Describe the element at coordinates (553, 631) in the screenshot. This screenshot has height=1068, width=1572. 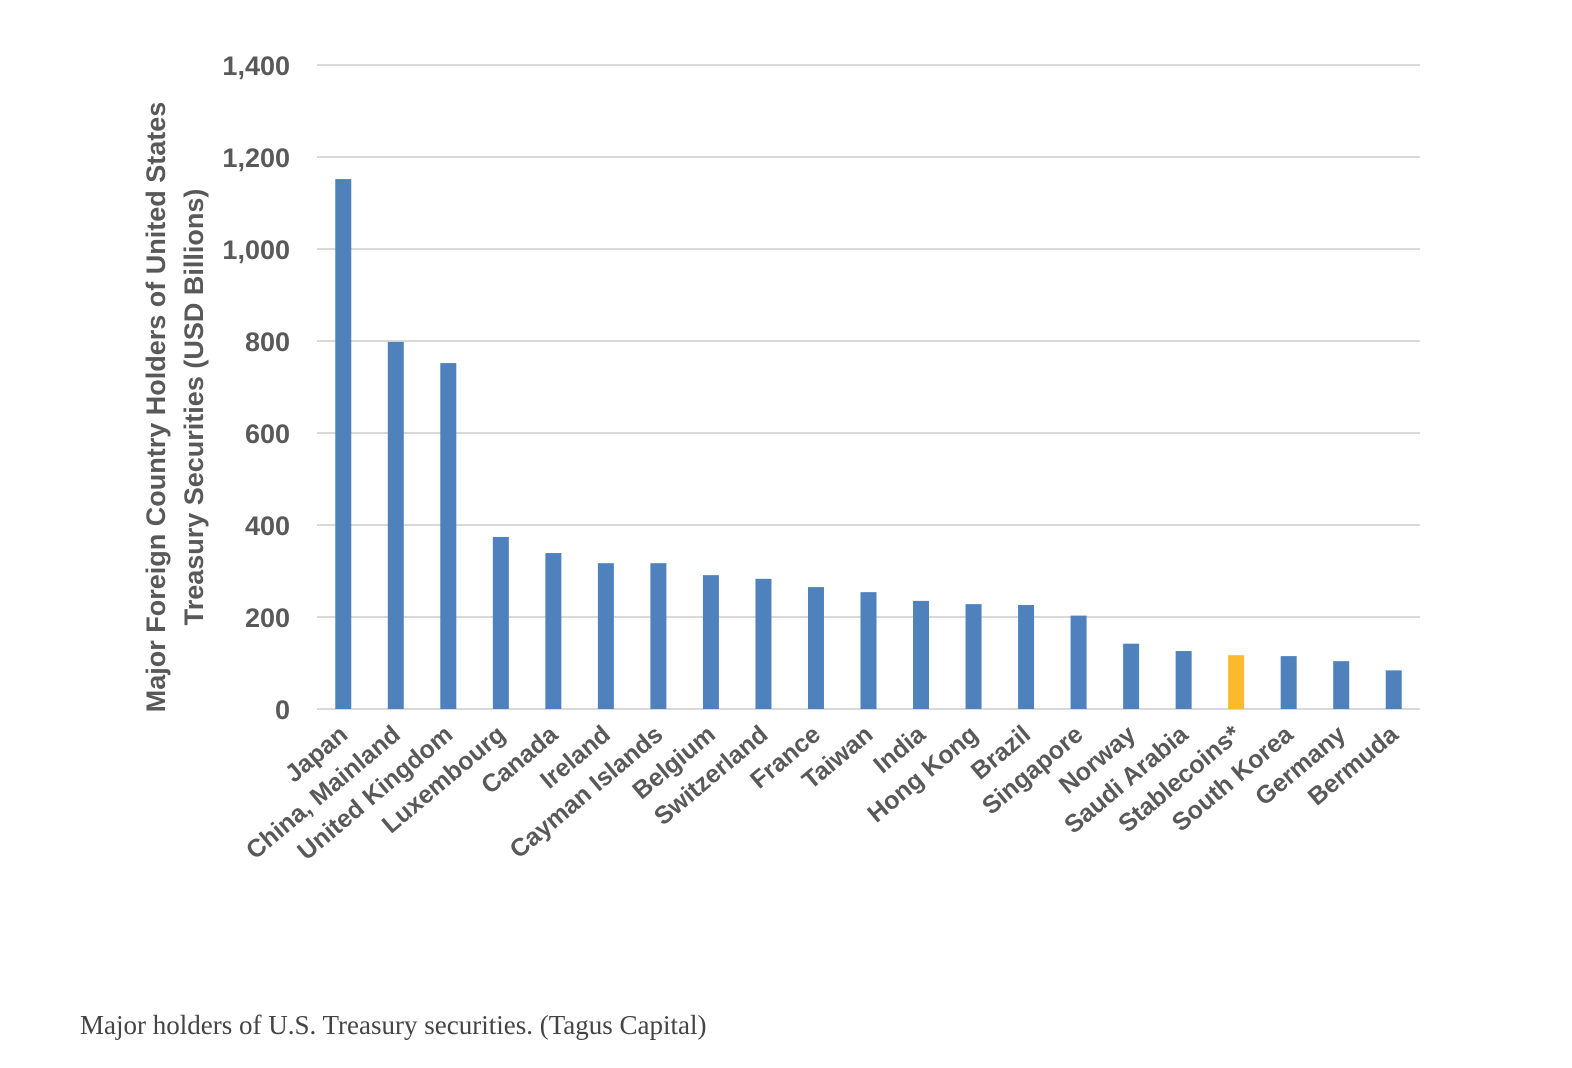
I see `bar-canada` at that location.